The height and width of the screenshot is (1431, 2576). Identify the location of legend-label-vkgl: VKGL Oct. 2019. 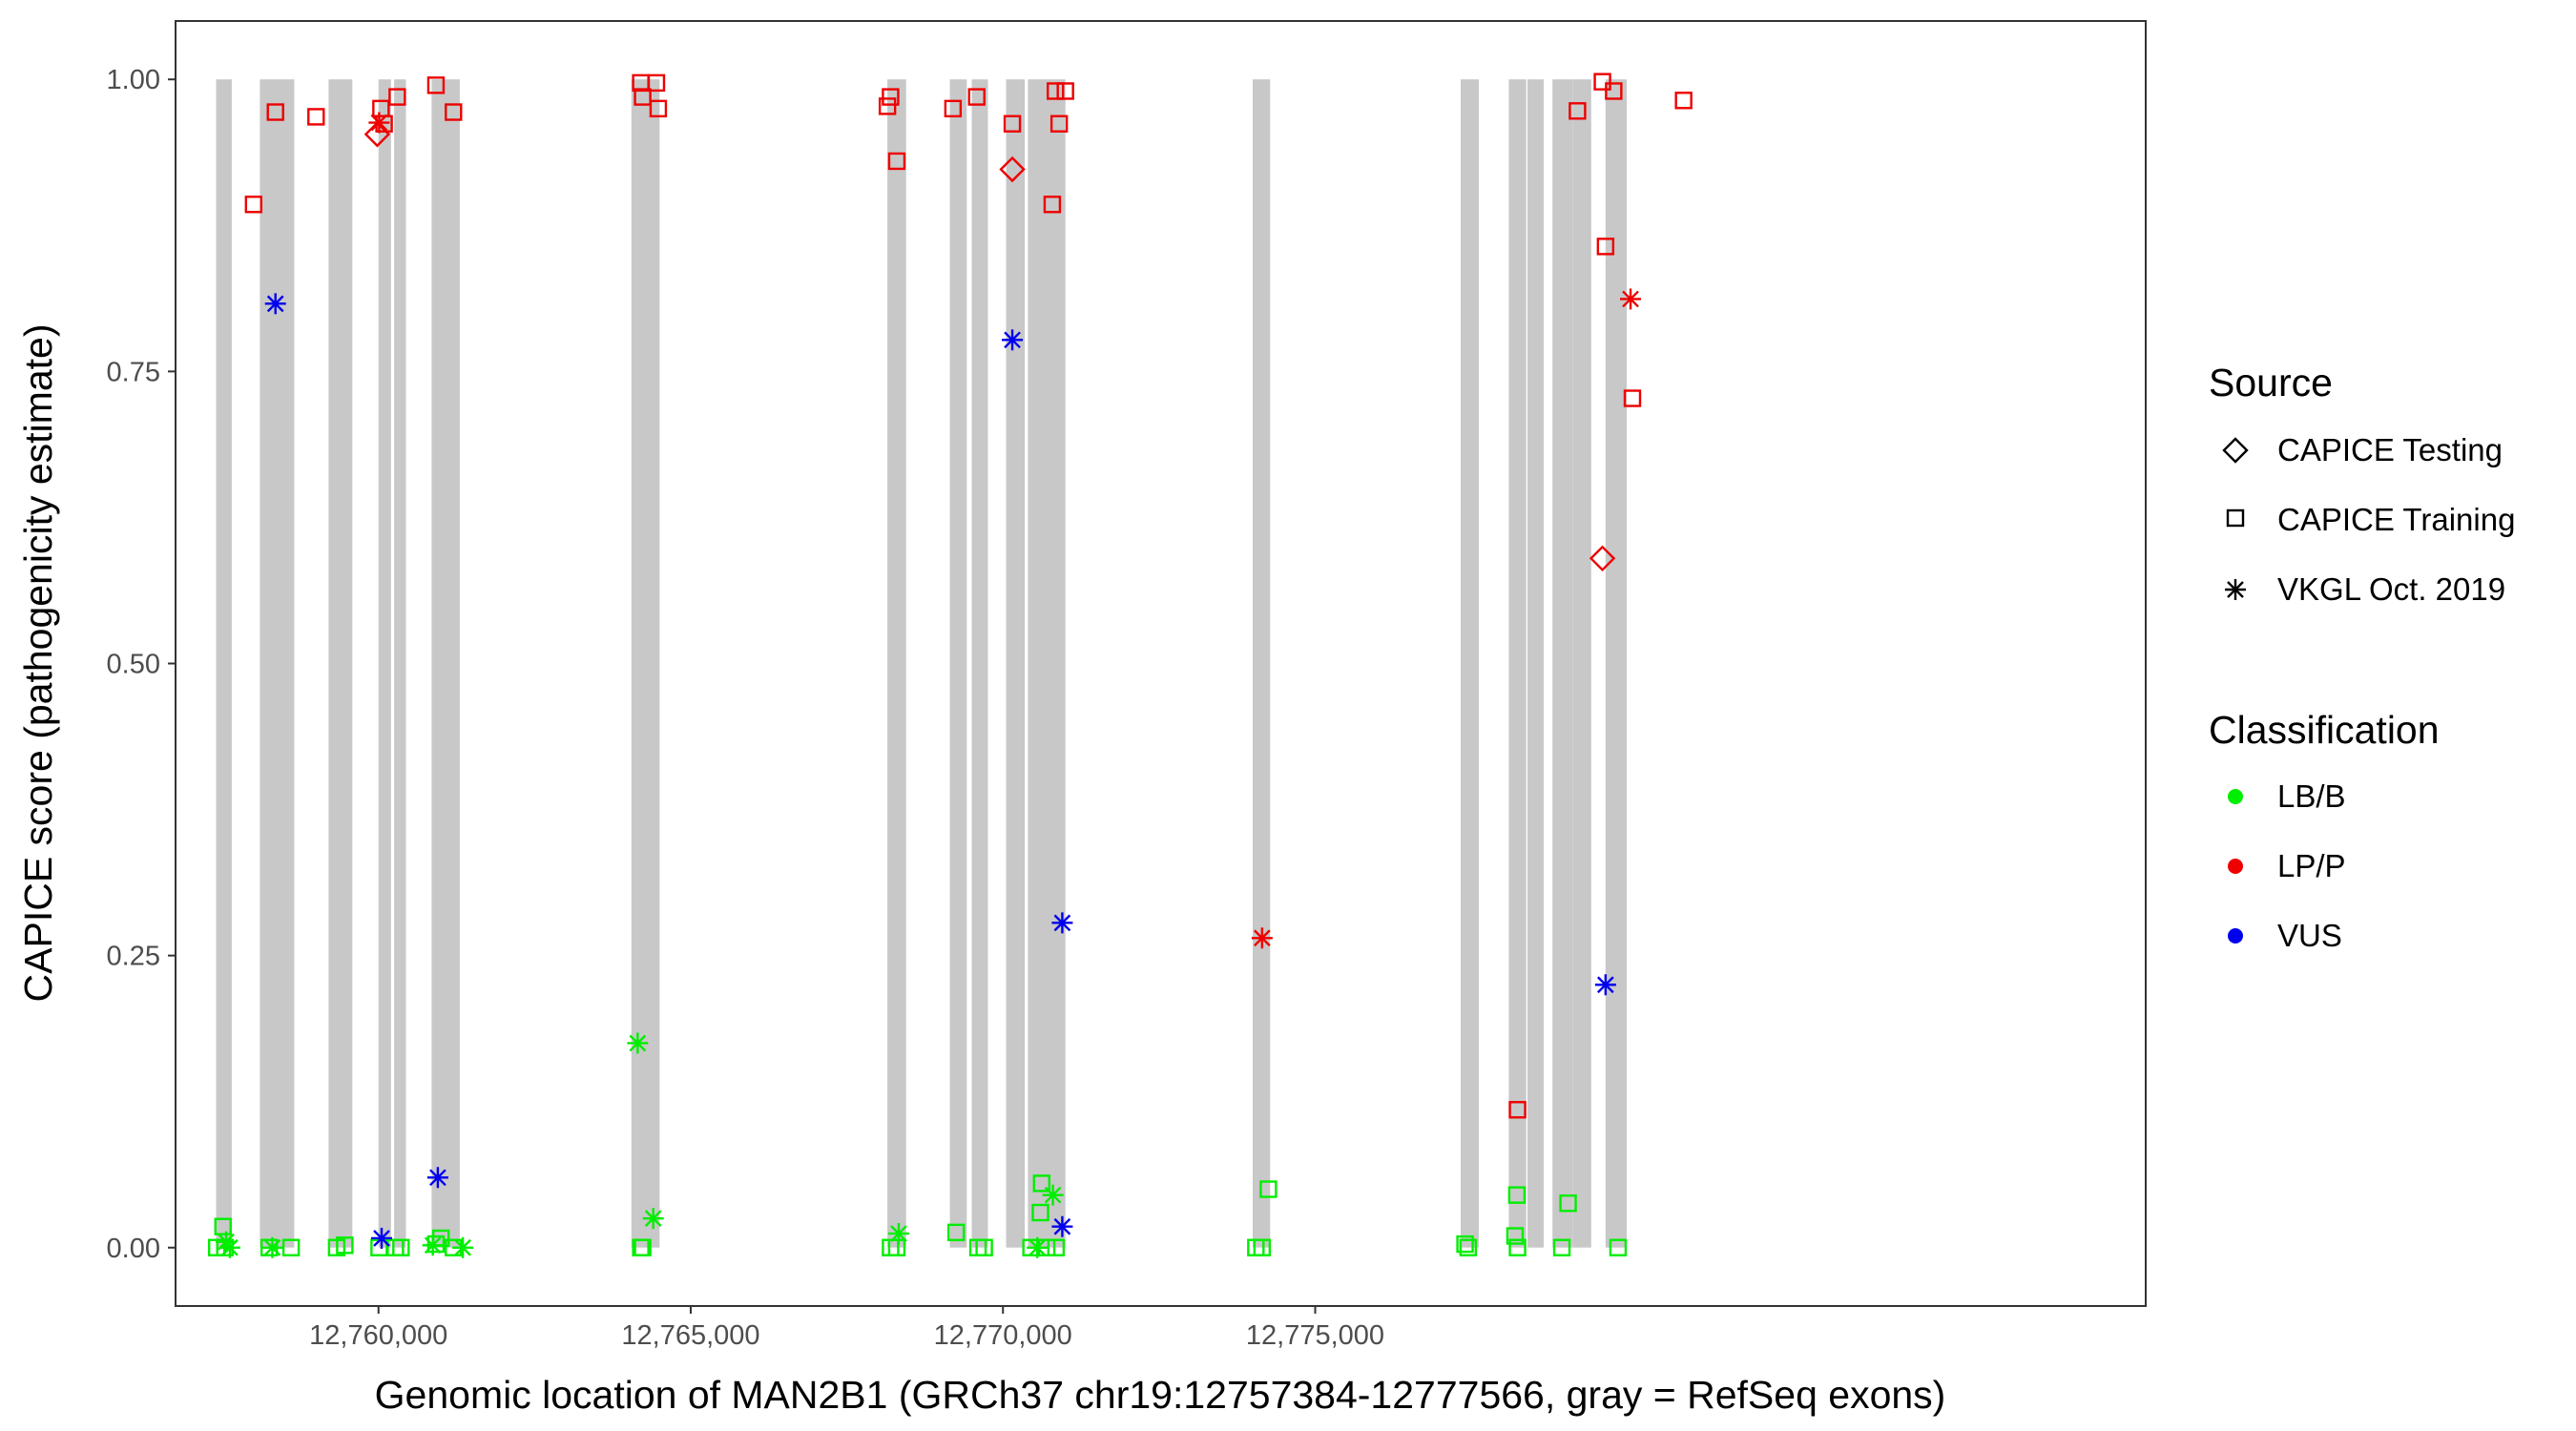
(2391, 589).